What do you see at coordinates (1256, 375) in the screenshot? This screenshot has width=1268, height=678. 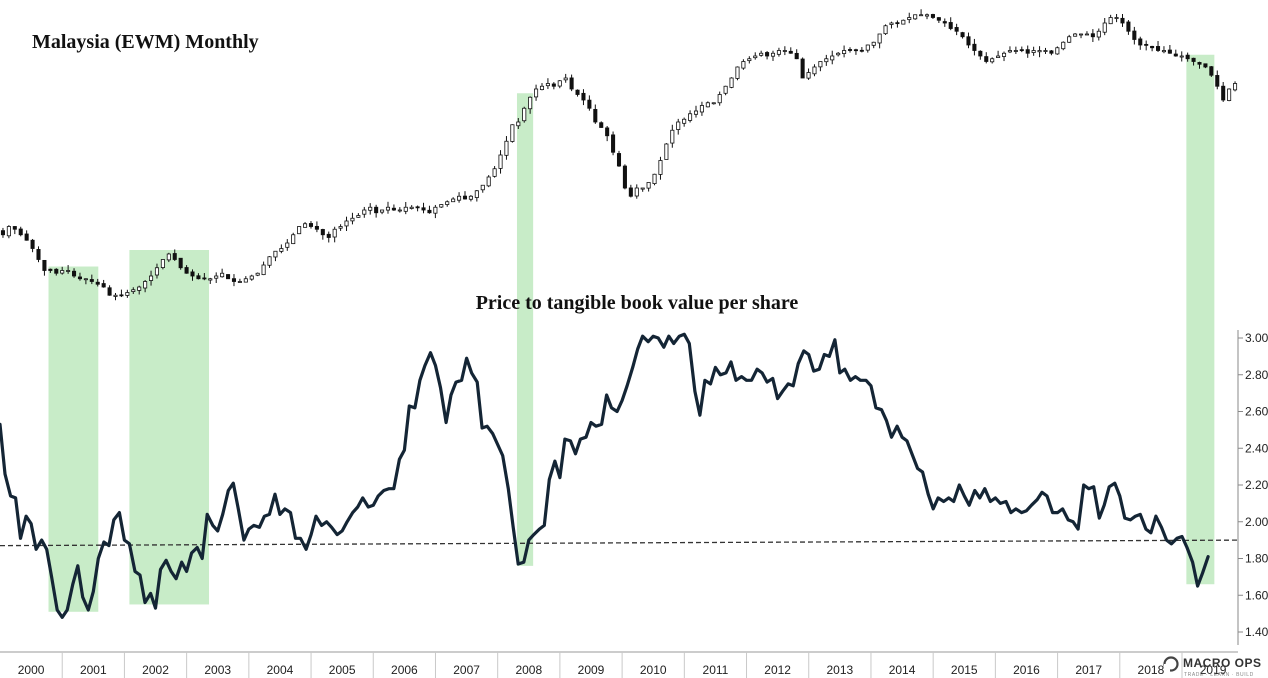 I see `y-tick-label: 2.80` at bounding box center [1256, 375].